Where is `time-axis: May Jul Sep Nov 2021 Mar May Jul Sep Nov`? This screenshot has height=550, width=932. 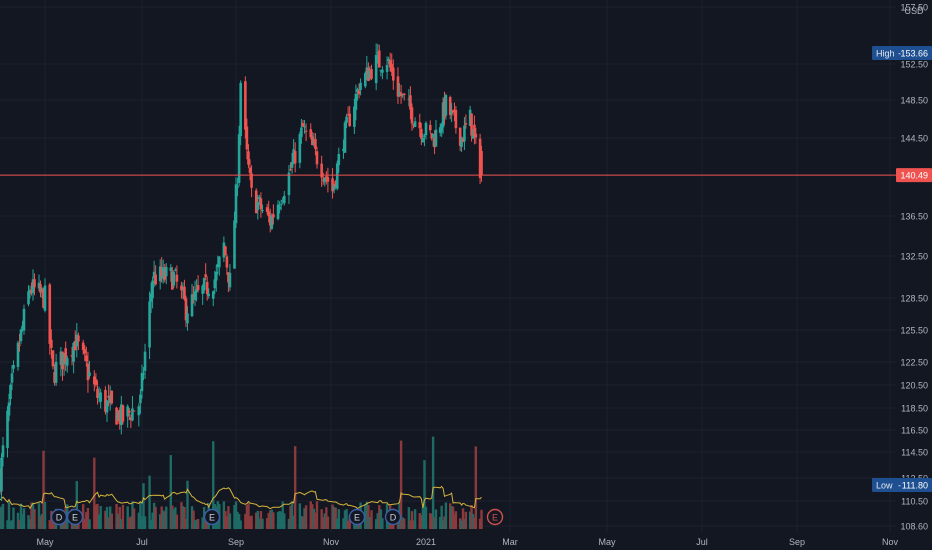 time-axis: May Jul Sep Nov 2021 Mar May Jul Sep Nov is located at coordinates (467, 542).